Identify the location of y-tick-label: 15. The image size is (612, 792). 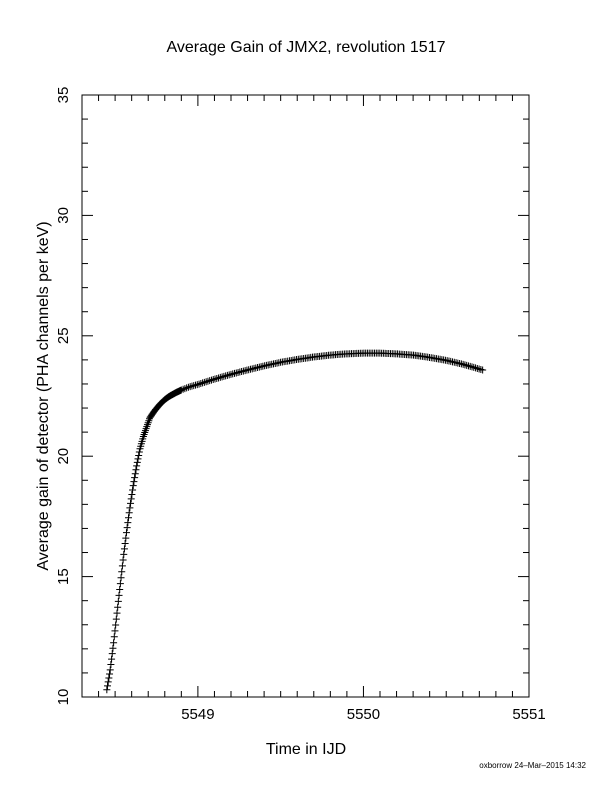
(63, 576).